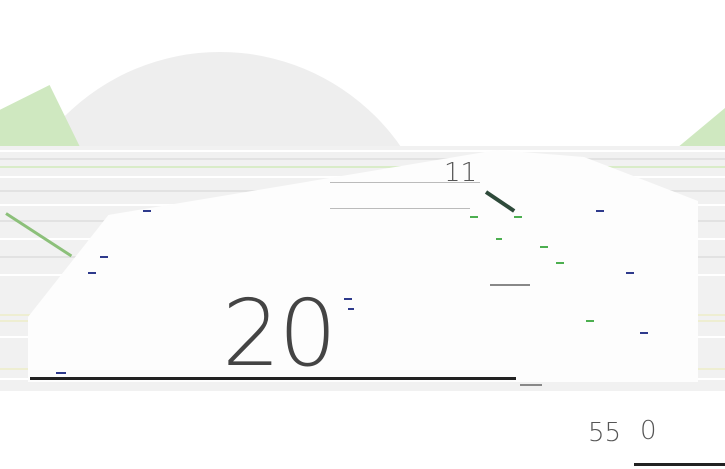 The width and height of the screenshot is (725, 469). What do you see at coordinates (701, 128) in the screenshot?
I see `gauge-green-zone-right` at bounding box center [701, 128].